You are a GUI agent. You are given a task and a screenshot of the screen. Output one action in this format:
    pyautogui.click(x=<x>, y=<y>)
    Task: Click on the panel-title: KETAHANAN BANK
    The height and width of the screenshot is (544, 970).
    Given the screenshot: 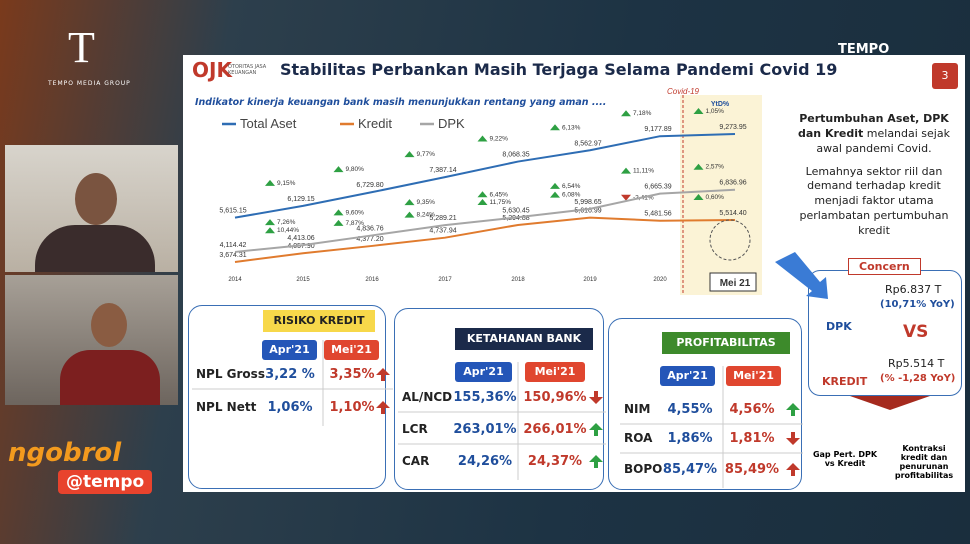 What is the action you would take?
    pyautogui.click(x=524, y=339)
    